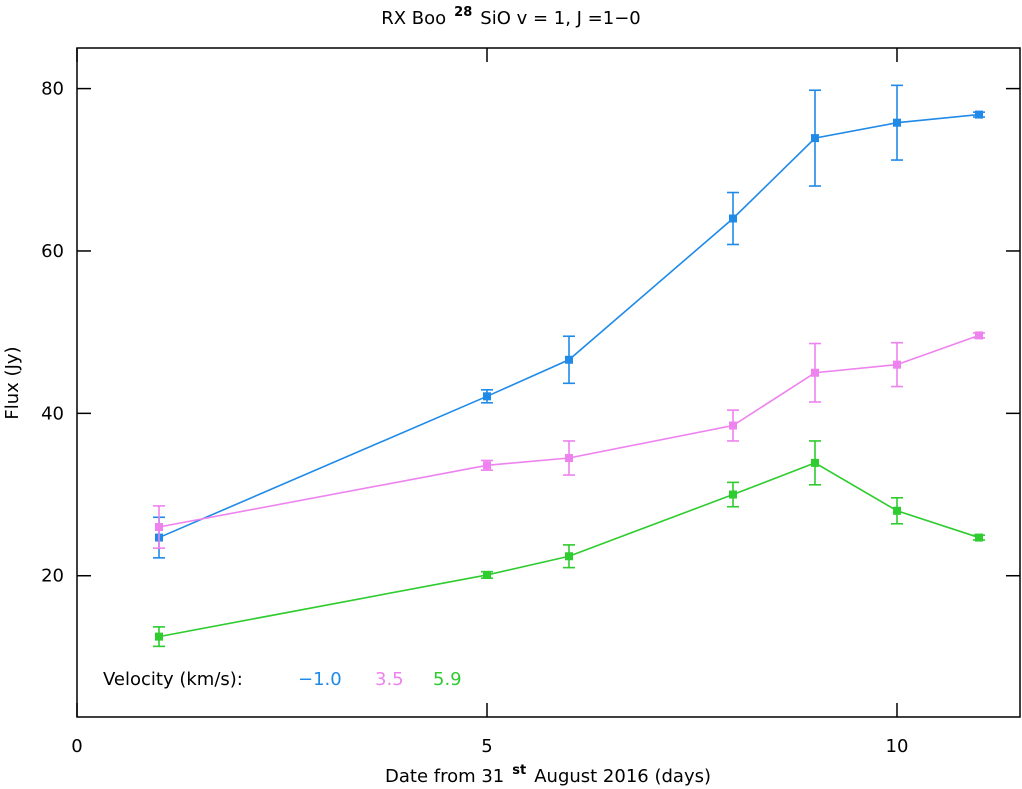  I want to click on x-axis-label-rest: August 2016 (days), so click(622, 776).